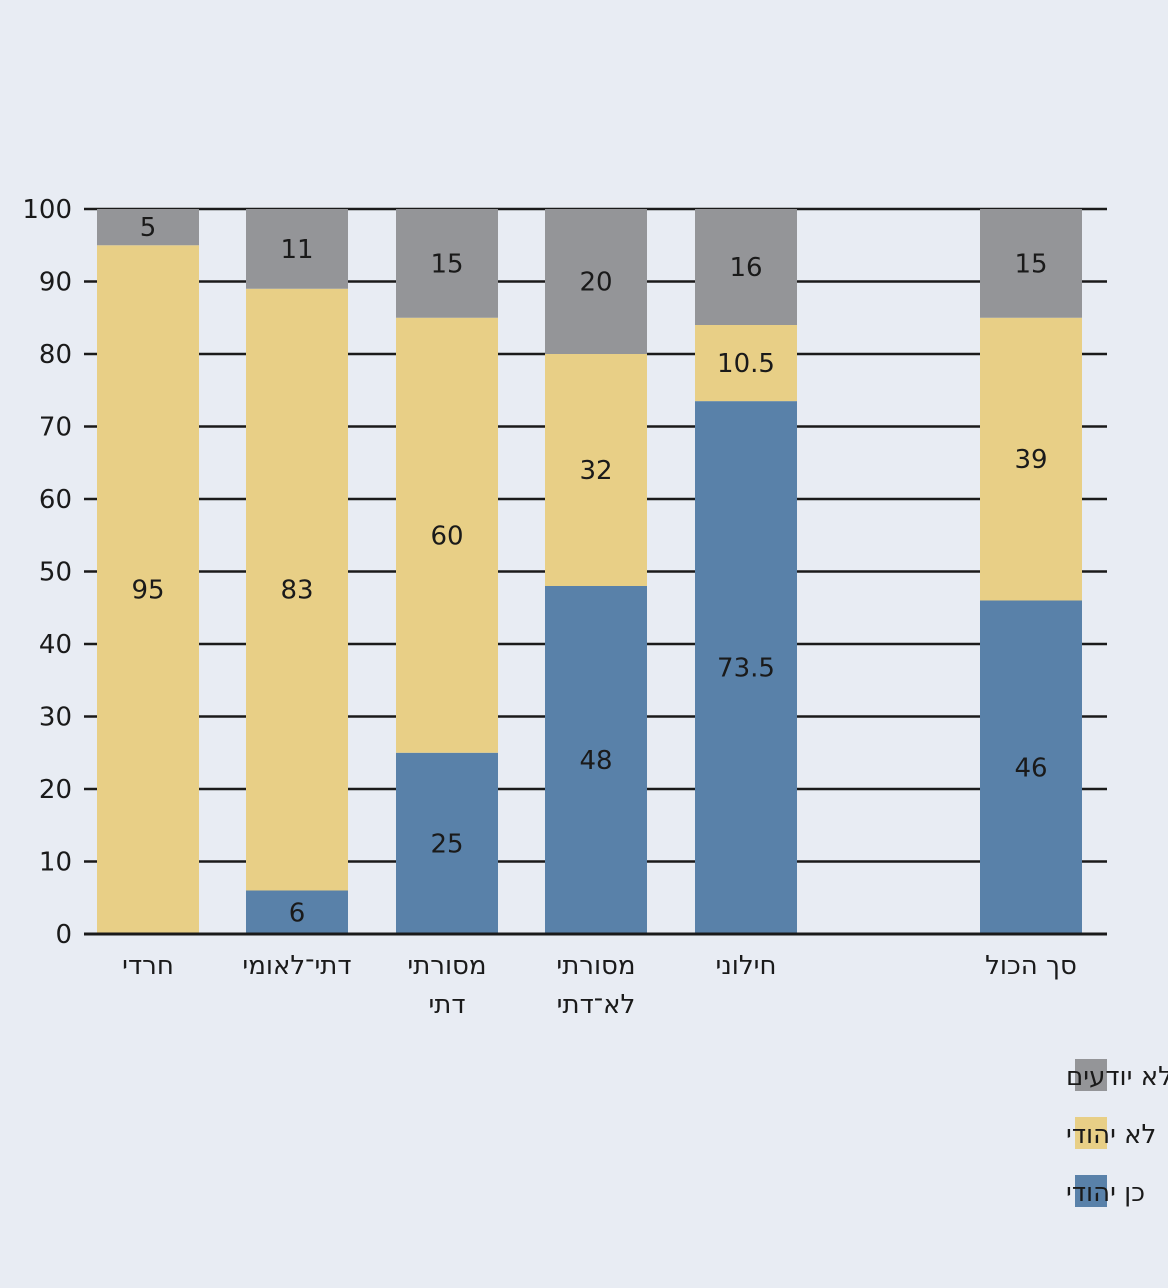  I want to click on data-label: 39, so click(1030, 460).